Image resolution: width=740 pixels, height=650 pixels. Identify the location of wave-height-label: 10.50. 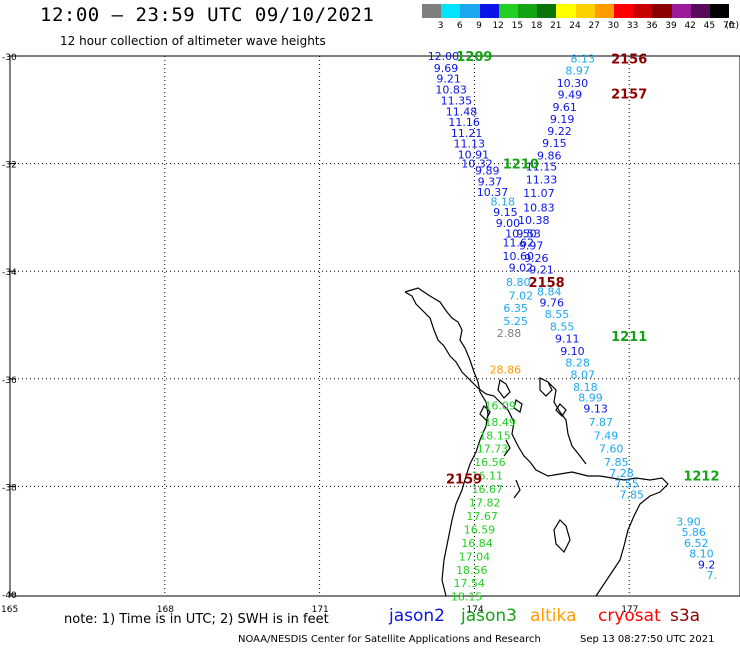
(521, 234).